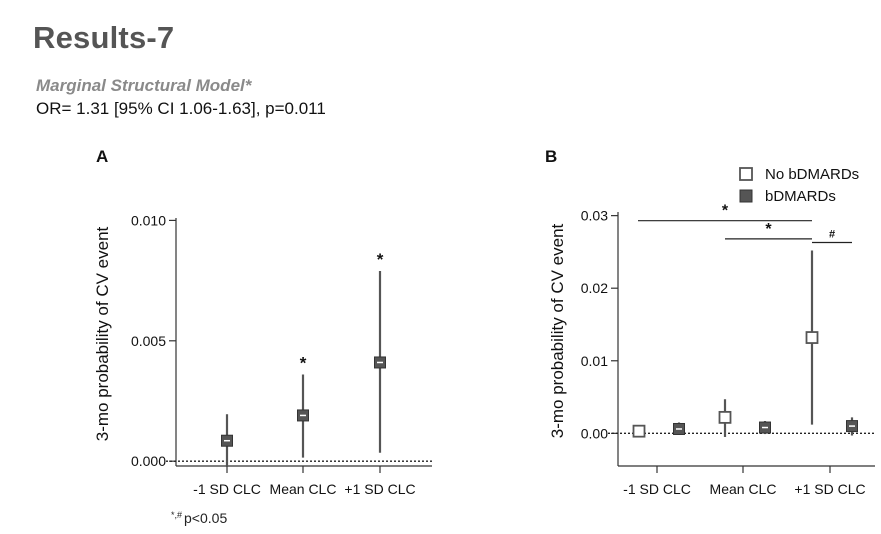  I want to click on panel-b-y-tick-label: 0.02, so click(594, 288).